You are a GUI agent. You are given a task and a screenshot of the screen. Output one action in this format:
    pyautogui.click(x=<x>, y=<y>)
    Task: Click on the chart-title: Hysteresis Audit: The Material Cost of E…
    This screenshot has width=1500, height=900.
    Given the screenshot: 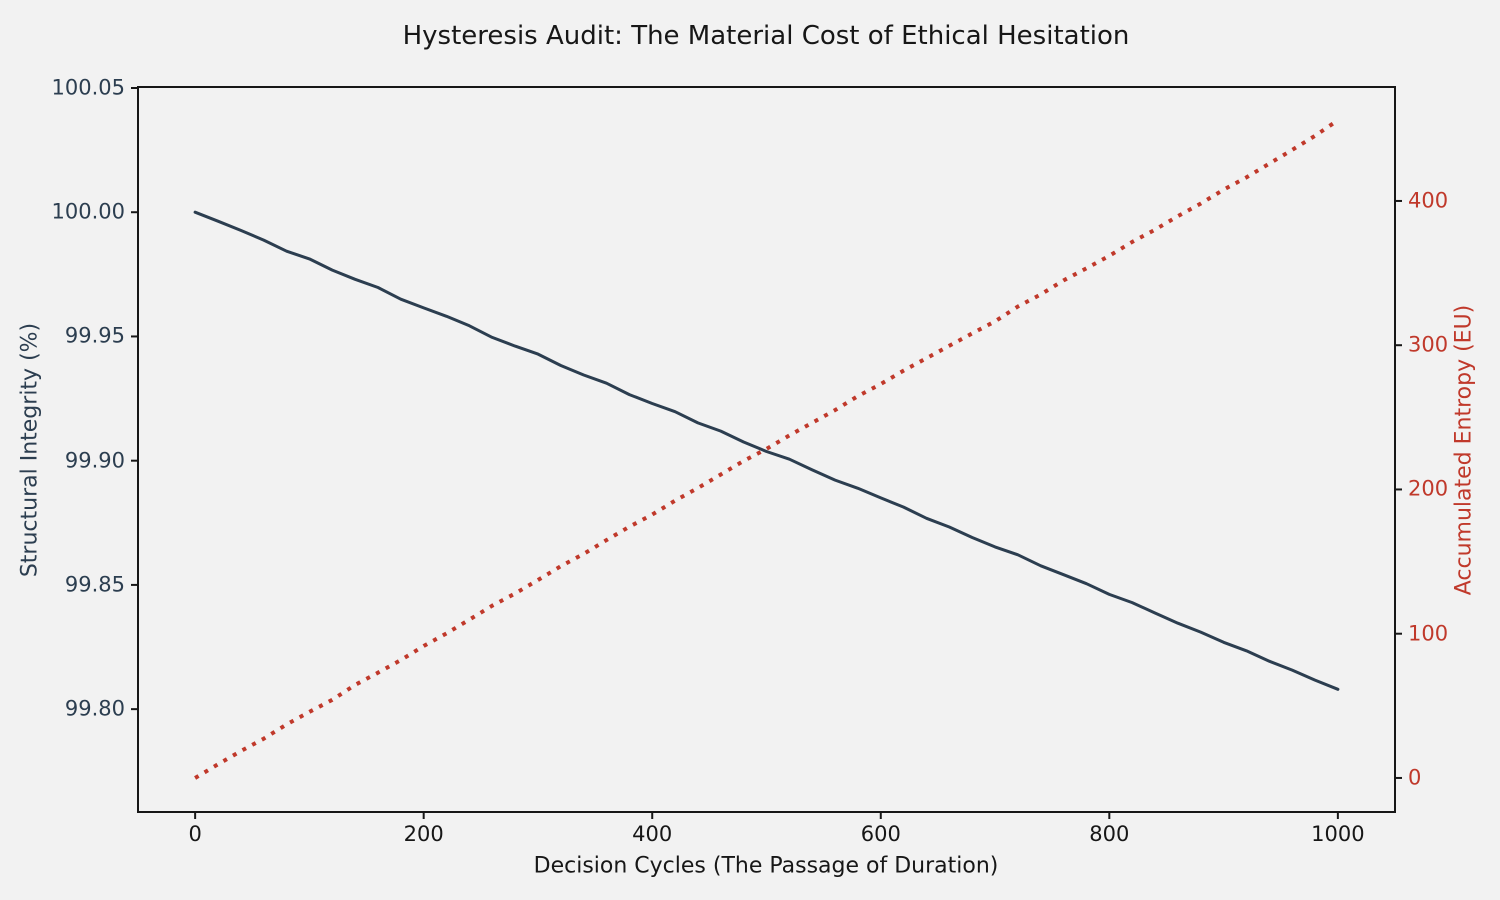 What is the action you would take?
    pyautogui.click(x=766, y=36)
    